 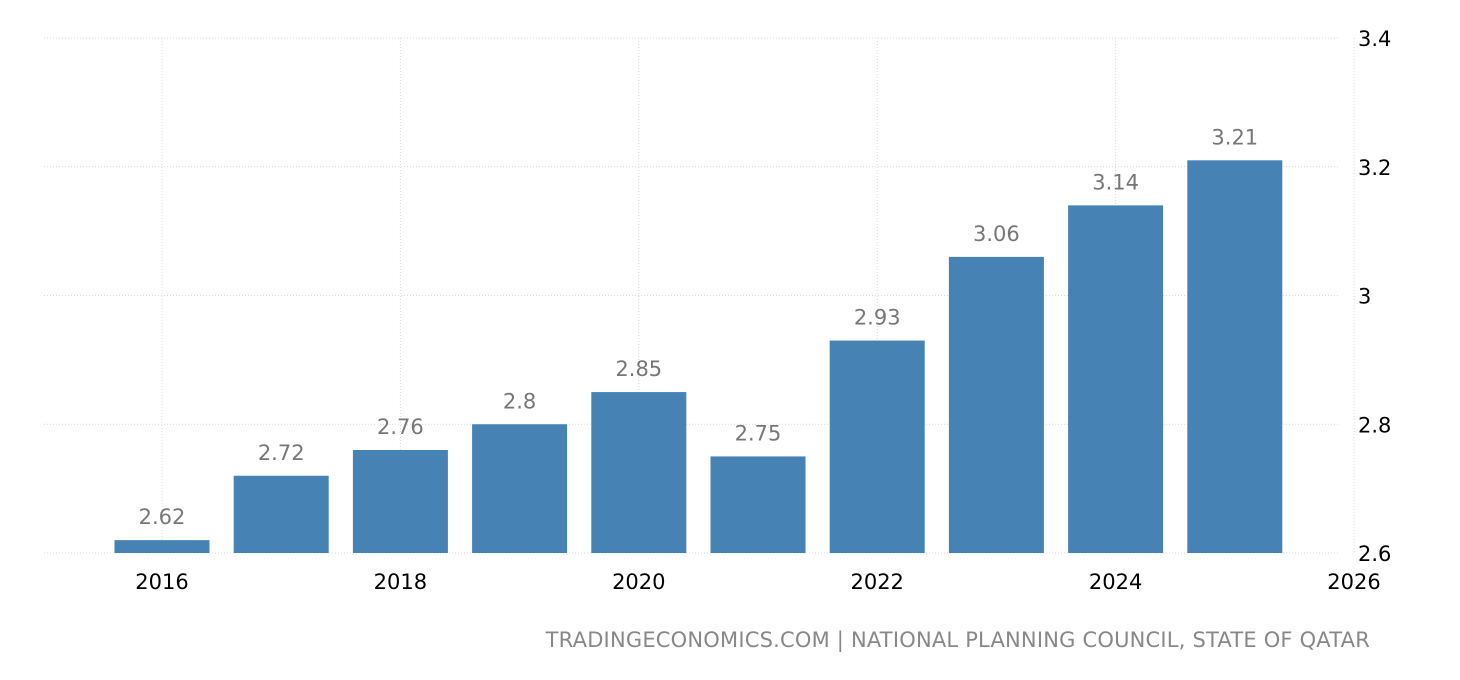 I want to click on y-tick-label: 3.2, so click(x=1374, y=168).